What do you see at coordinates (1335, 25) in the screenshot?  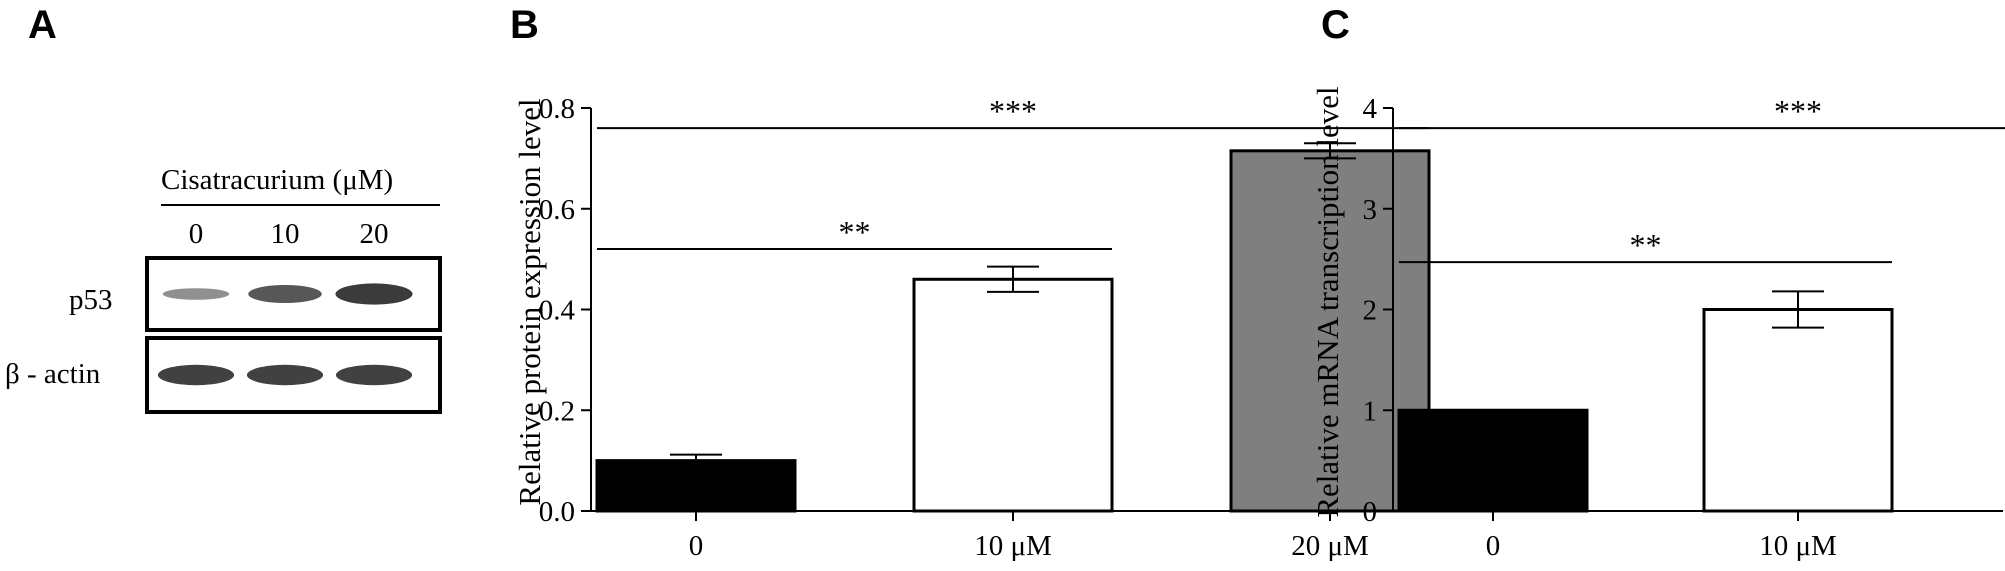 I see `panel-letter-c: C` at bounding box center [1335, 25].